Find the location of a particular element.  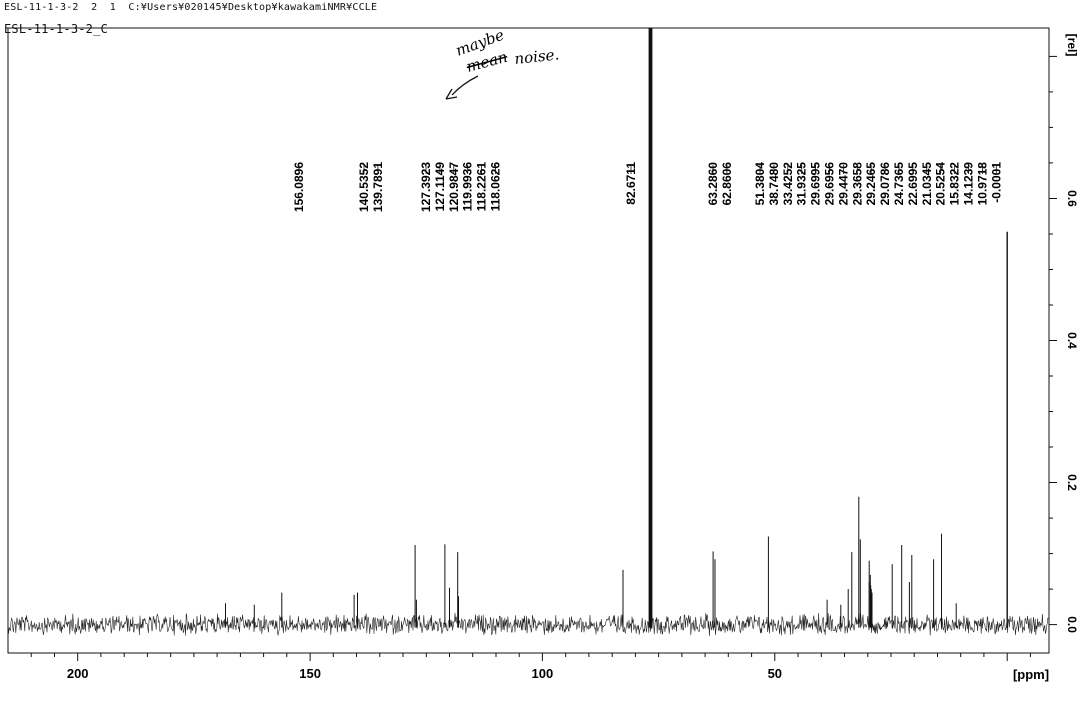

y-tick-label: 0.6 is located at coordinates (1072, 198).